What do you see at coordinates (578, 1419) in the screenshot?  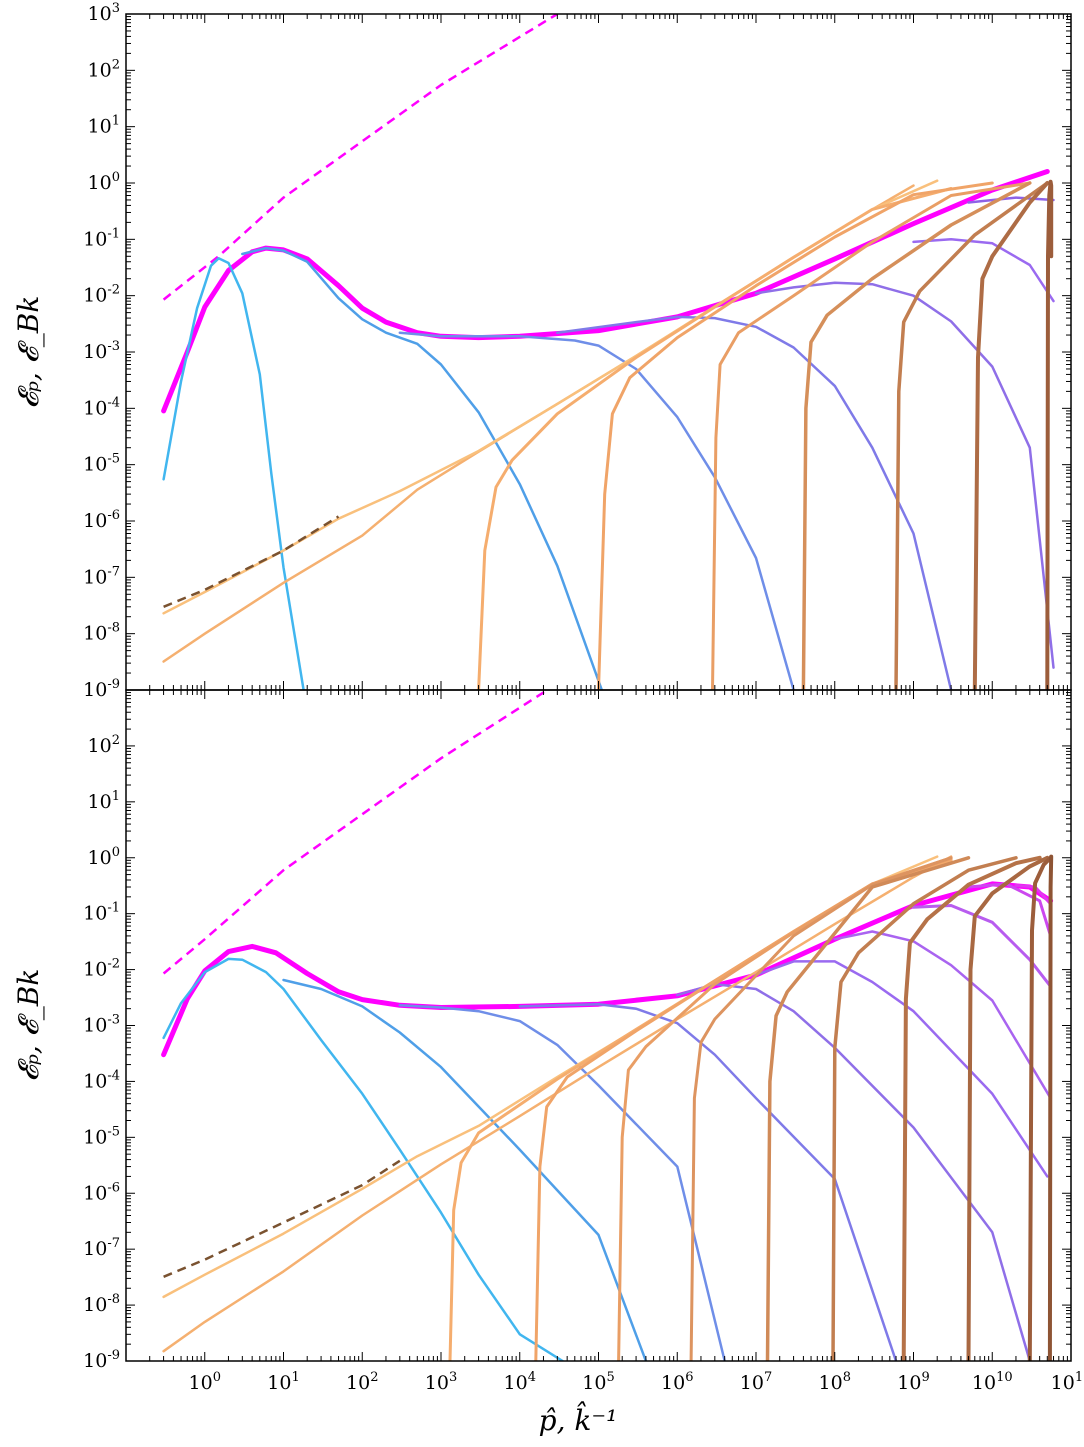 I see `x-axis-label: p̂, k̂⁻¹` at bounding box center [578, 1419].